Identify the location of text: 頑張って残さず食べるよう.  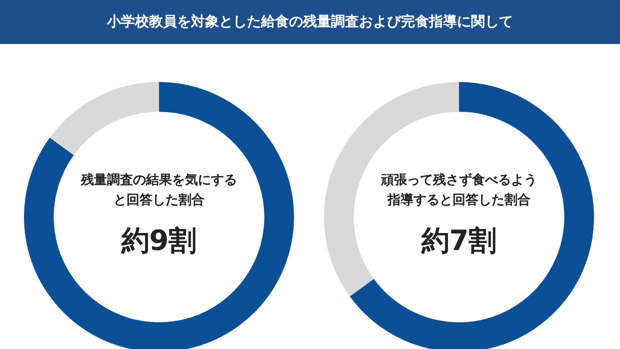
(459, 181).